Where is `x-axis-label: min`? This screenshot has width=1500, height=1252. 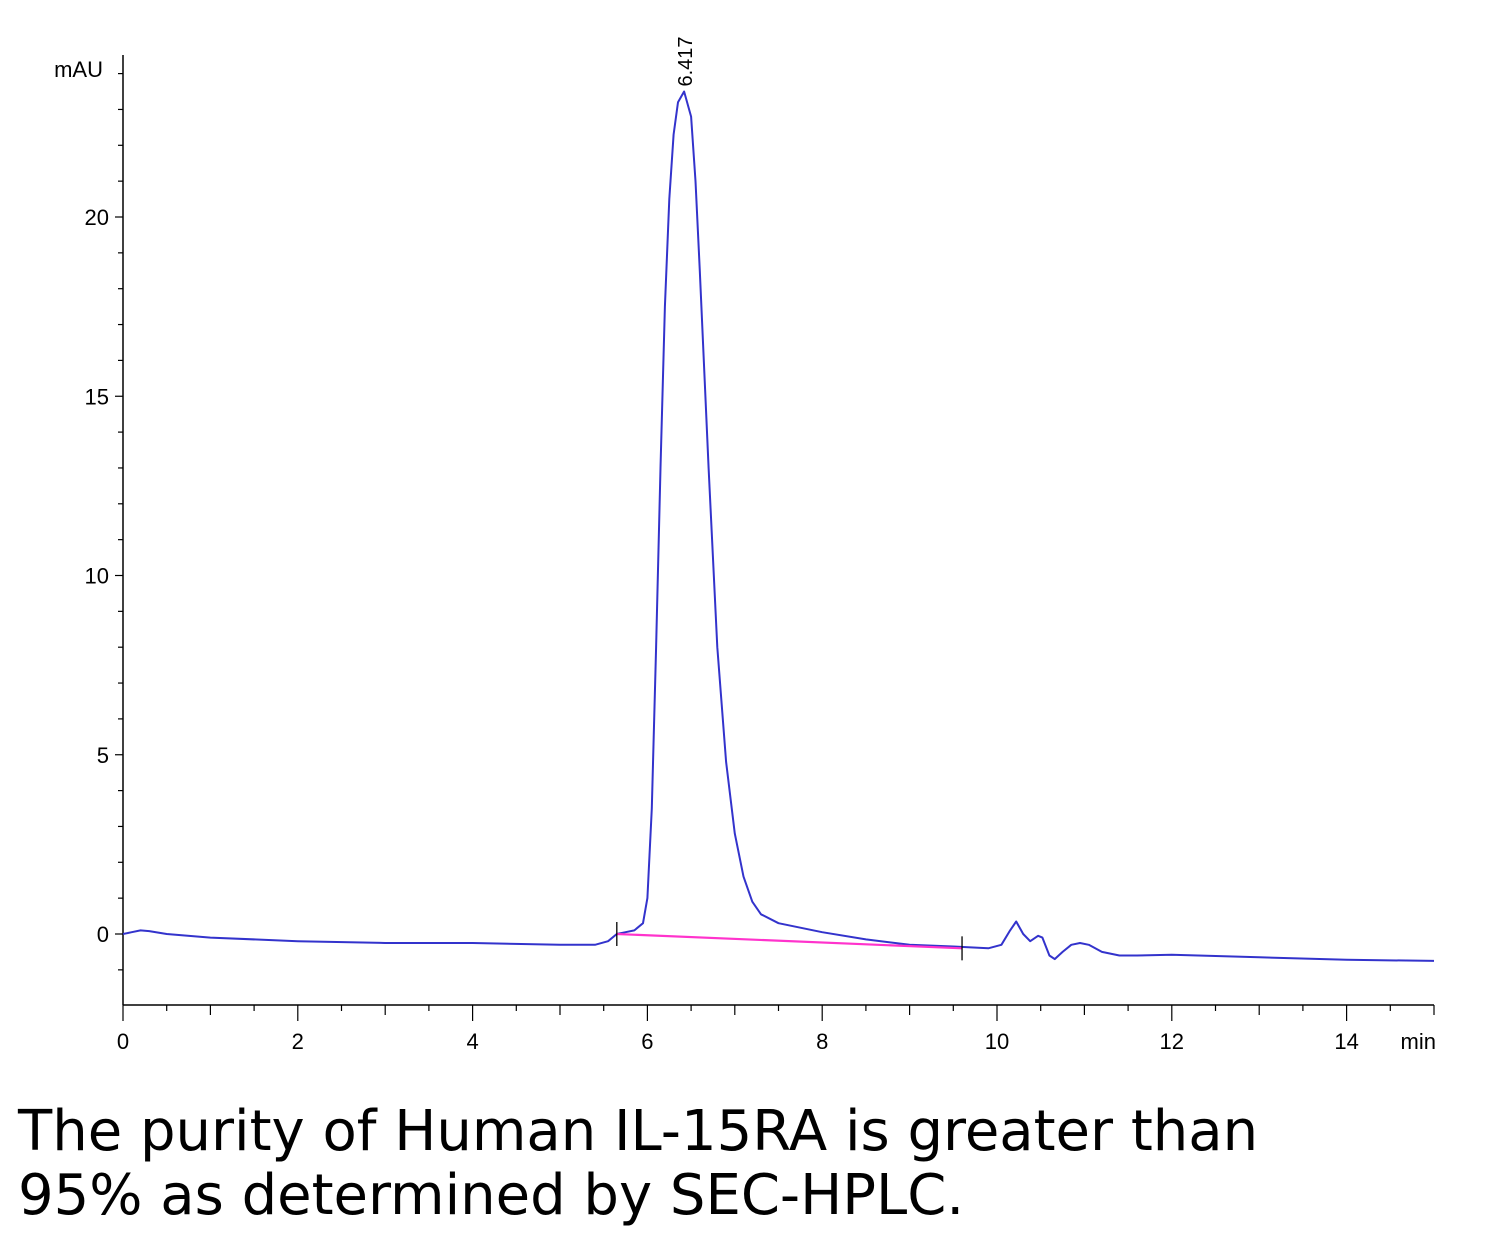
x-axis-label: min is located at coordinates (1418, 1041).